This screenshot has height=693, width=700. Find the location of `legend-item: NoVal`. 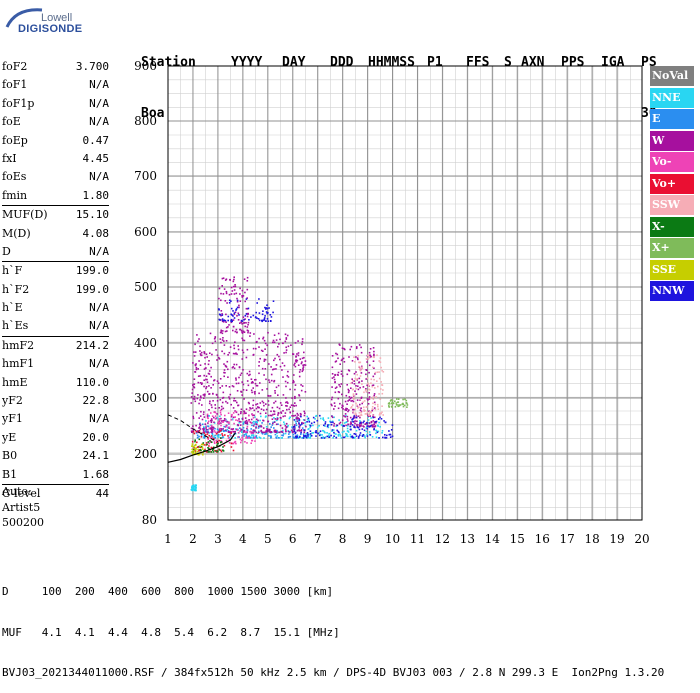

legend-item: NoVal is located at coordinates (672, 76).